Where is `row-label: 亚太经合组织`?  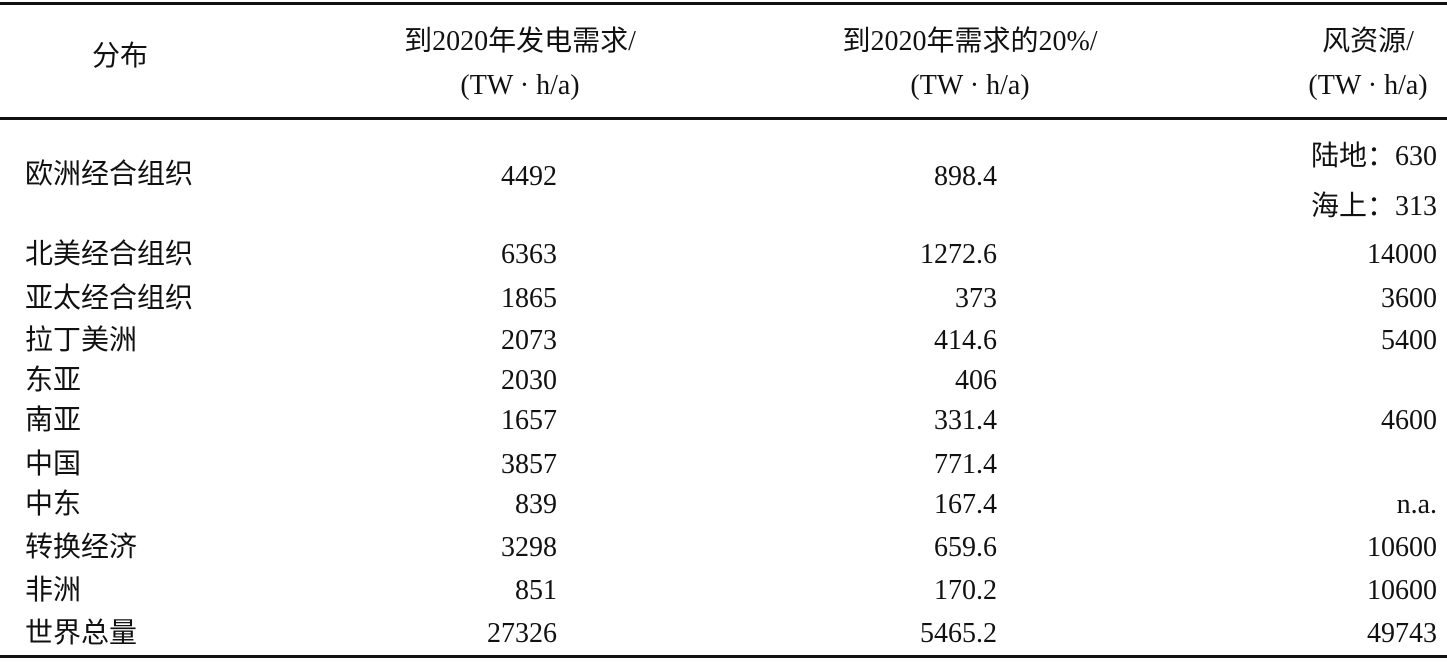
row-label: 亚太经合组织 is located at coordinates (109, 298).